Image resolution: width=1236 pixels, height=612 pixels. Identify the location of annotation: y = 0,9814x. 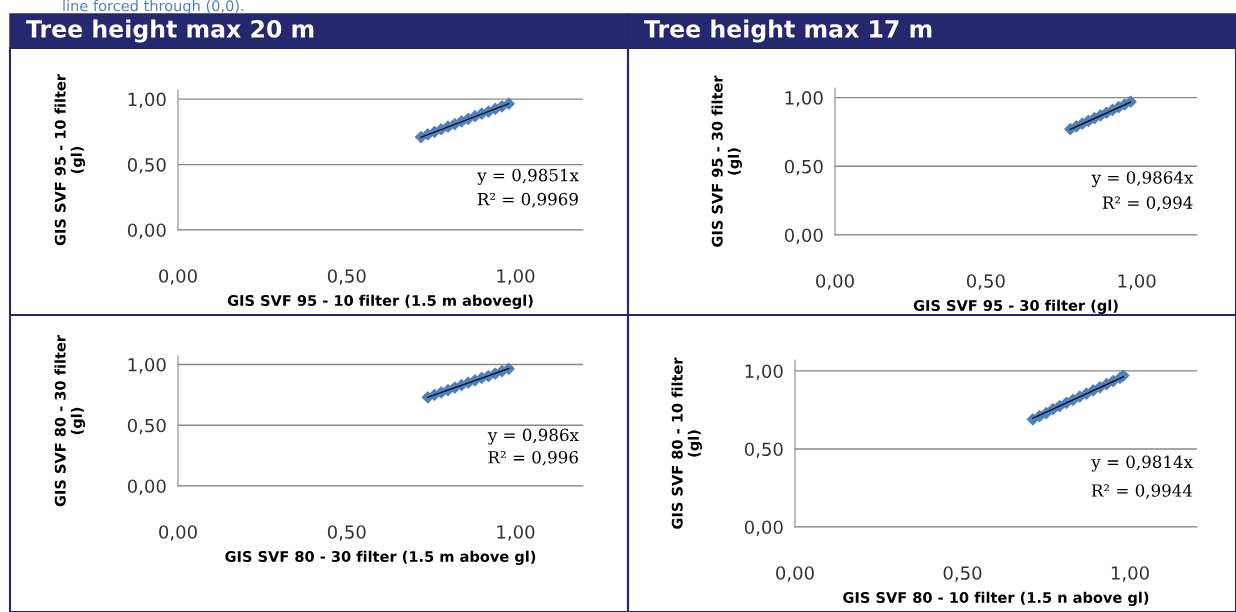
(1142, 463).